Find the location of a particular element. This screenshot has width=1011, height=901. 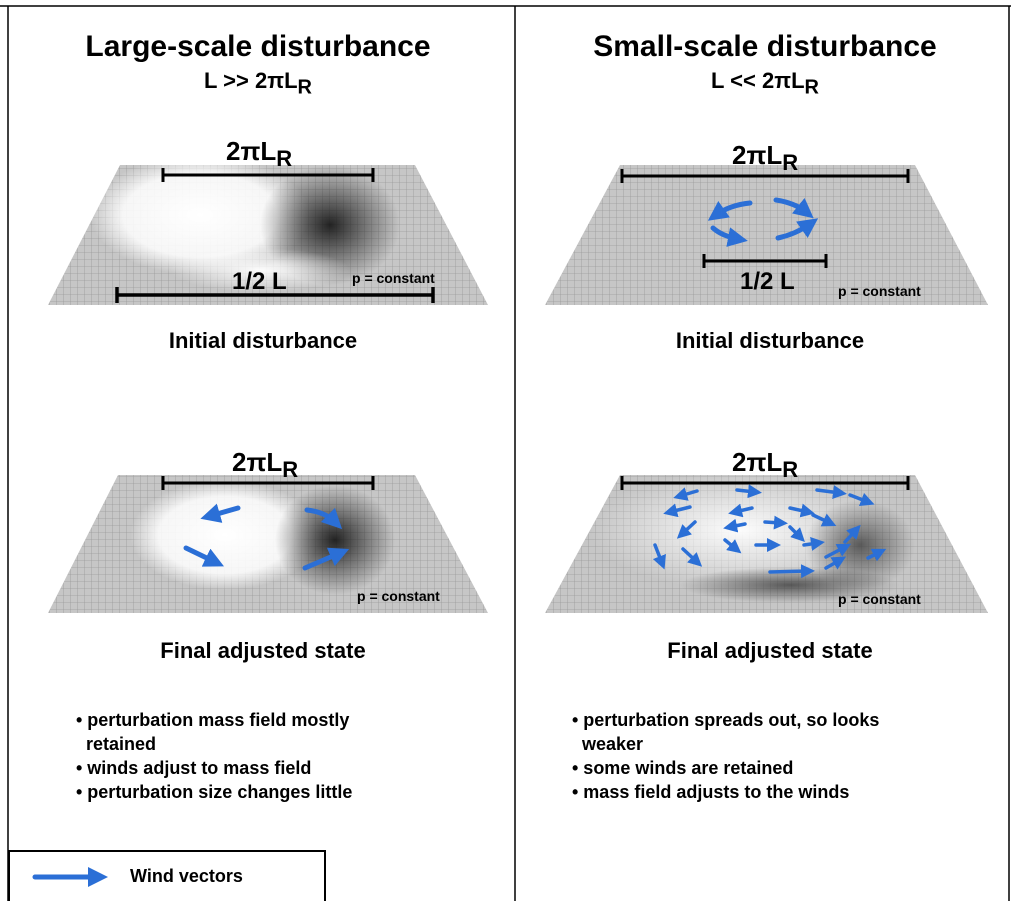

list-item: • perturbation mass field mostly is located at coordinates (213, 720).